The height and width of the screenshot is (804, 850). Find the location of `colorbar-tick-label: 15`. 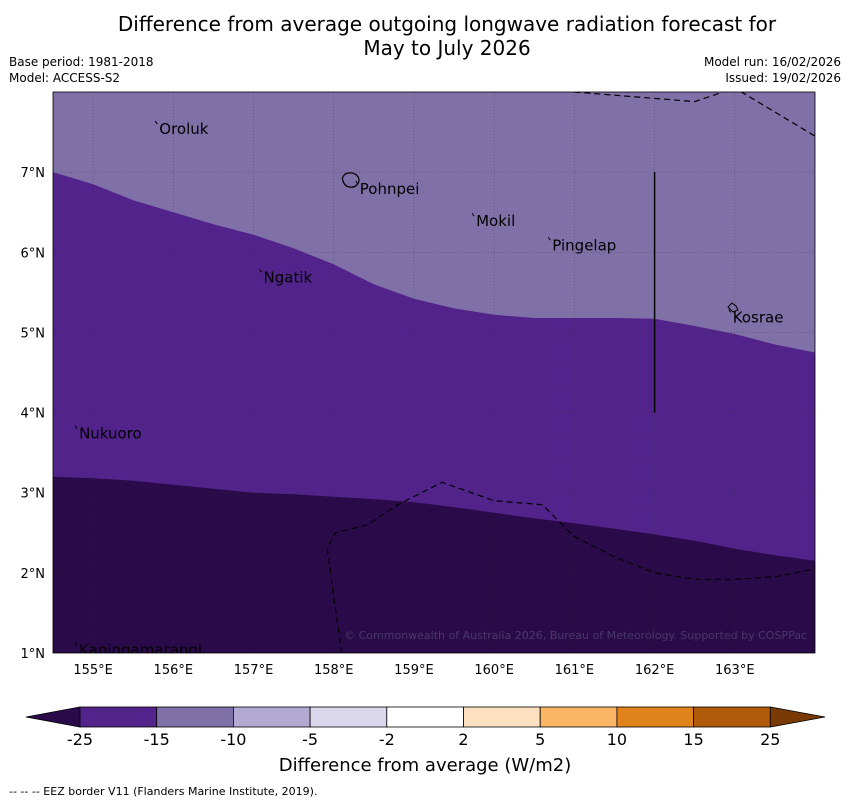

colorbar-tick-label: 15 is located at coordinates (693, 739).